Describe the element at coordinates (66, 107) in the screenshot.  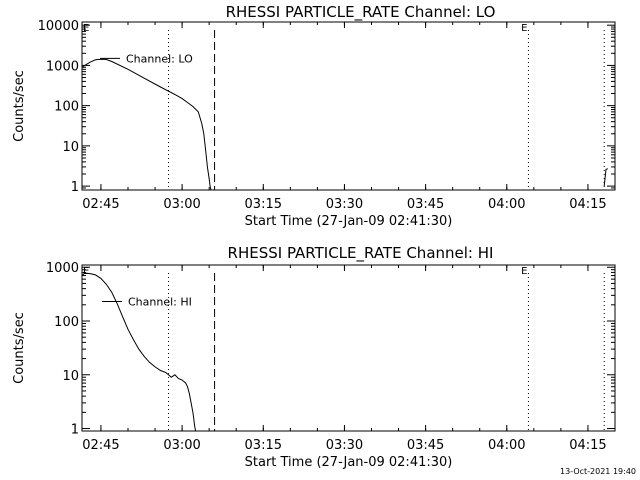
I see `chart-lo-y-tick-label: 100` at that location.